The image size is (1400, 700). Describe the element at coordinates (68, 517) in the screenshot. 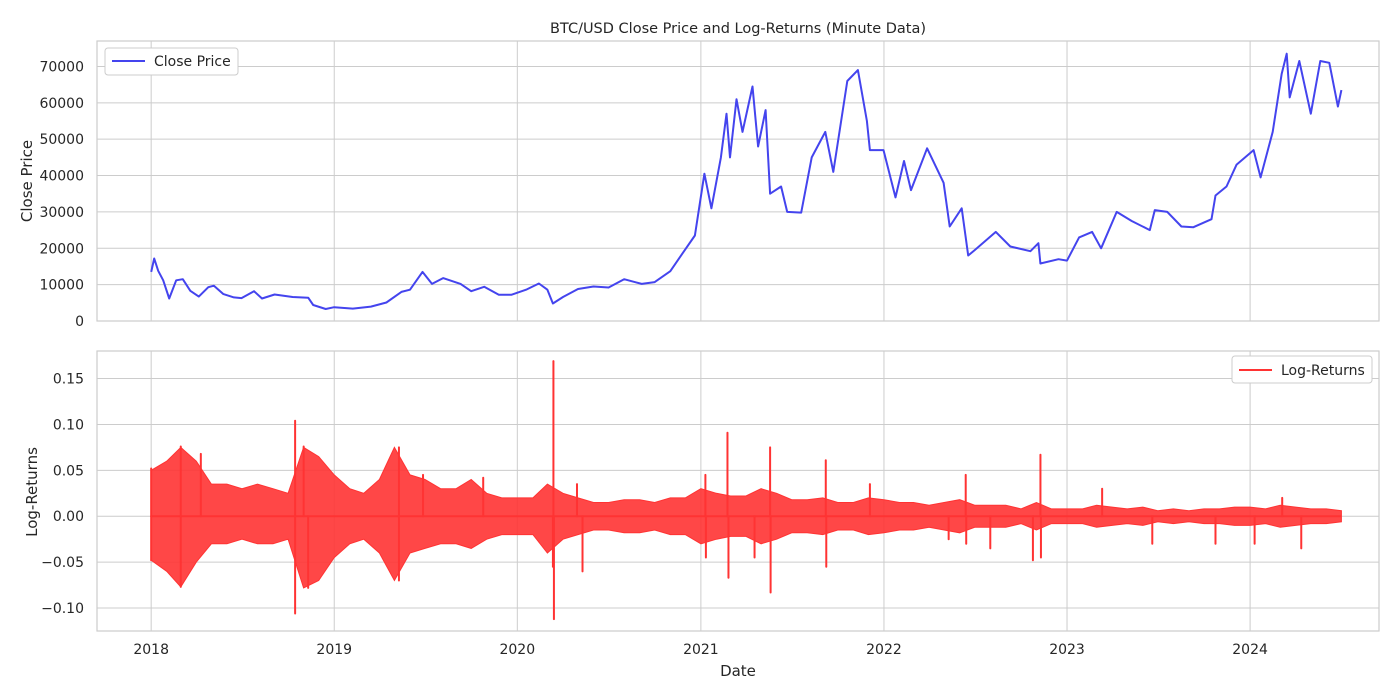

I see `y-tick-label: 0.00` at that location.